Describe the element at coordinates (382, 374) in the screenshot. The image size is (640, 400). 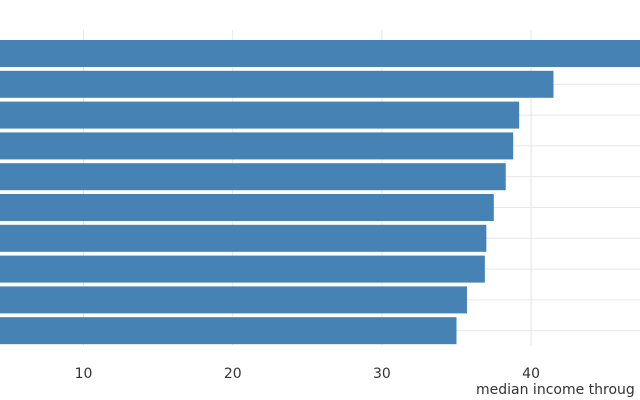
I see `x-tick-label: 30` at that location.